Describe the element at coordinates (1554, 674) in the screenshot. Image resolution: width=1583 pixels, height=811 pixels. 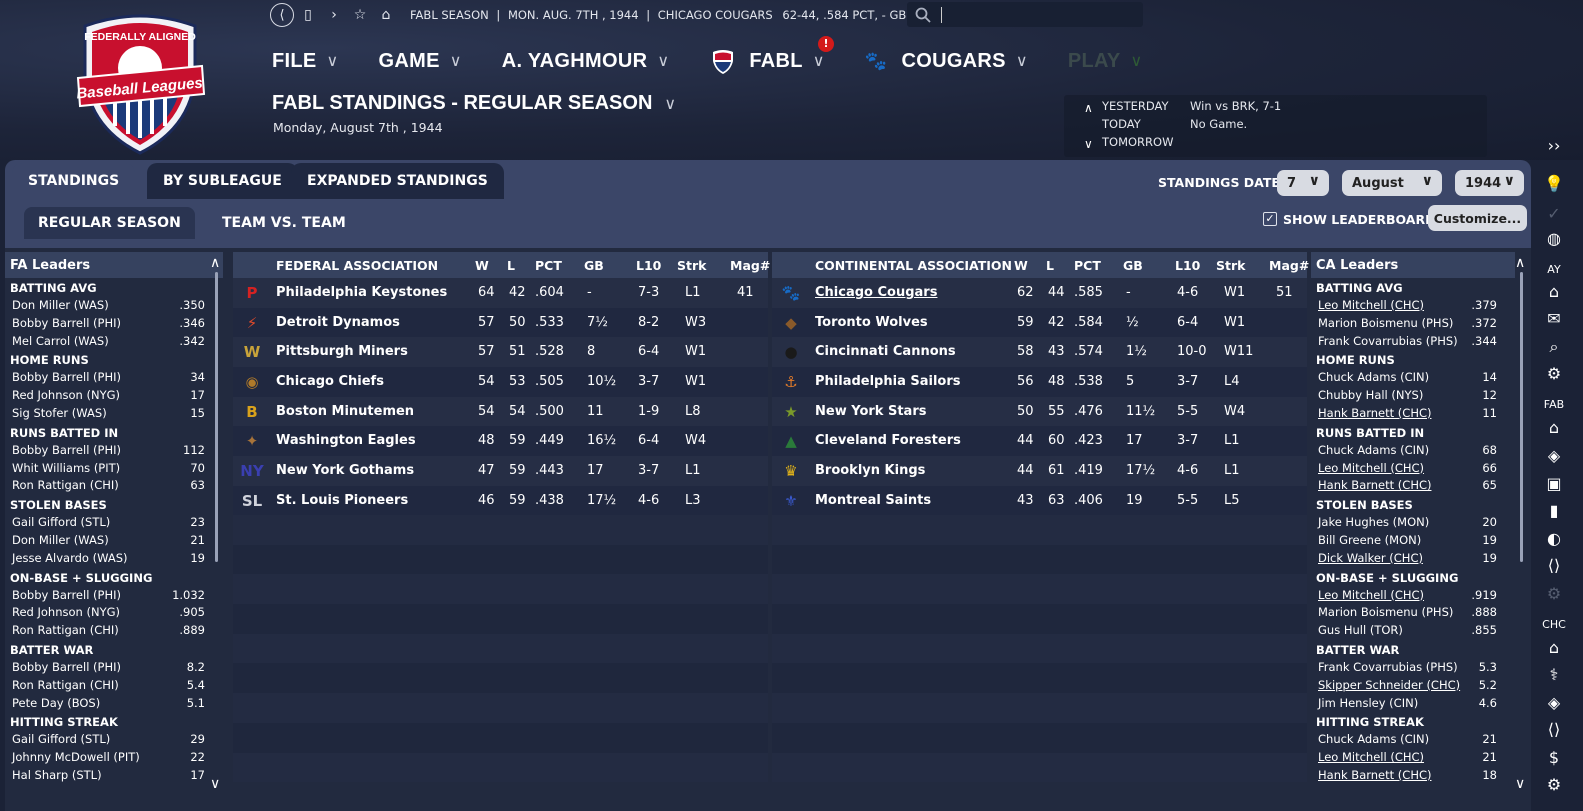
I see `stethoscope-icon: ⚕` at that location.